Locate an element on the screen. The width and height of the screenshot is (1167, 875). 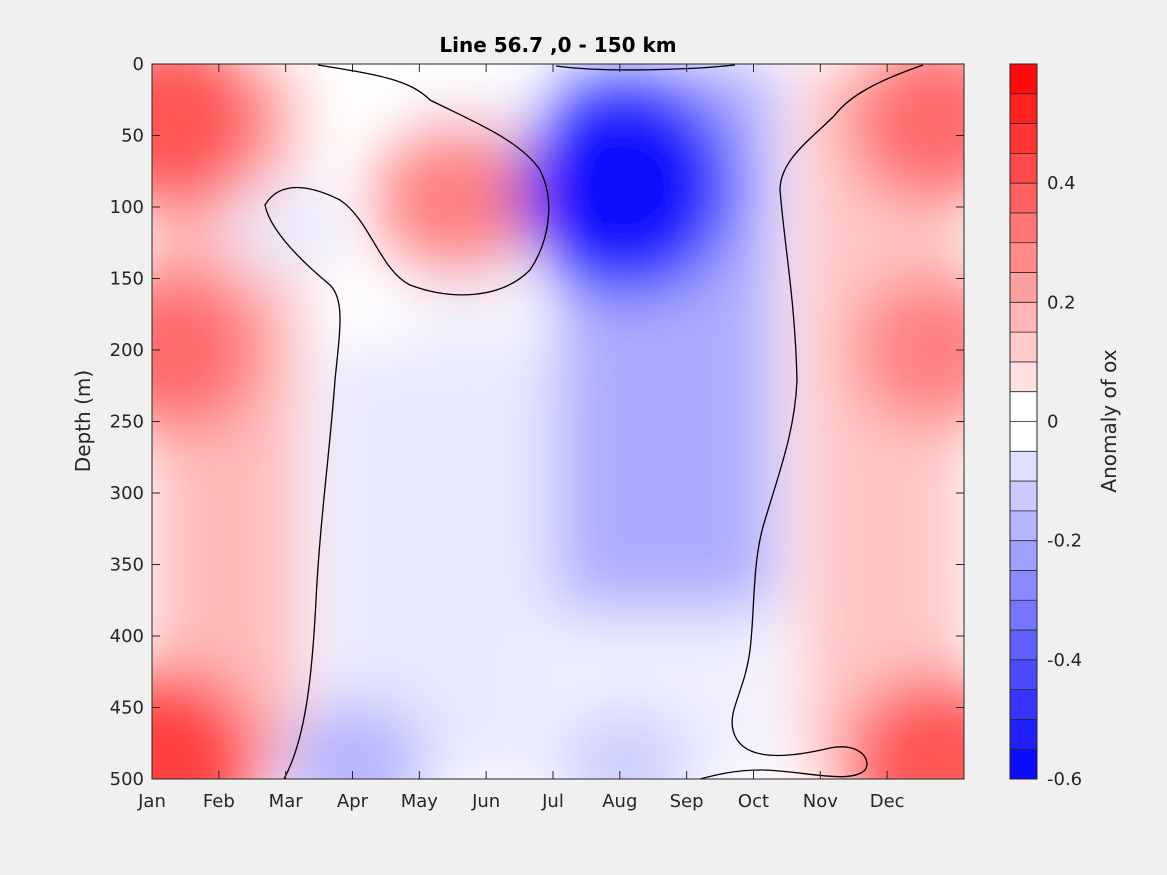
y-tick-label: 150 is located at coordinates (127, 279).